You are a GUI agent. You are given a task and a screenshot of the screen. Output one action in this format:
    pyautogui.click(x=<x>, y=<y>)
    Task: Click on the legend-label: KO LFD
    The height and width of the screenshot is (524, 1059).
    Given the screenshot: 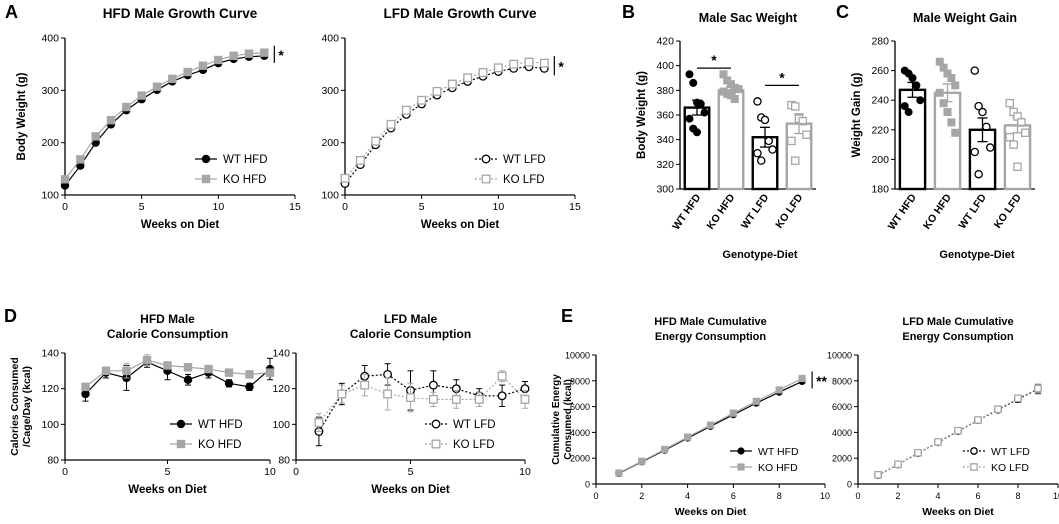 What is the action you would take?
    pyautogui.click(x=474, y=445)
    